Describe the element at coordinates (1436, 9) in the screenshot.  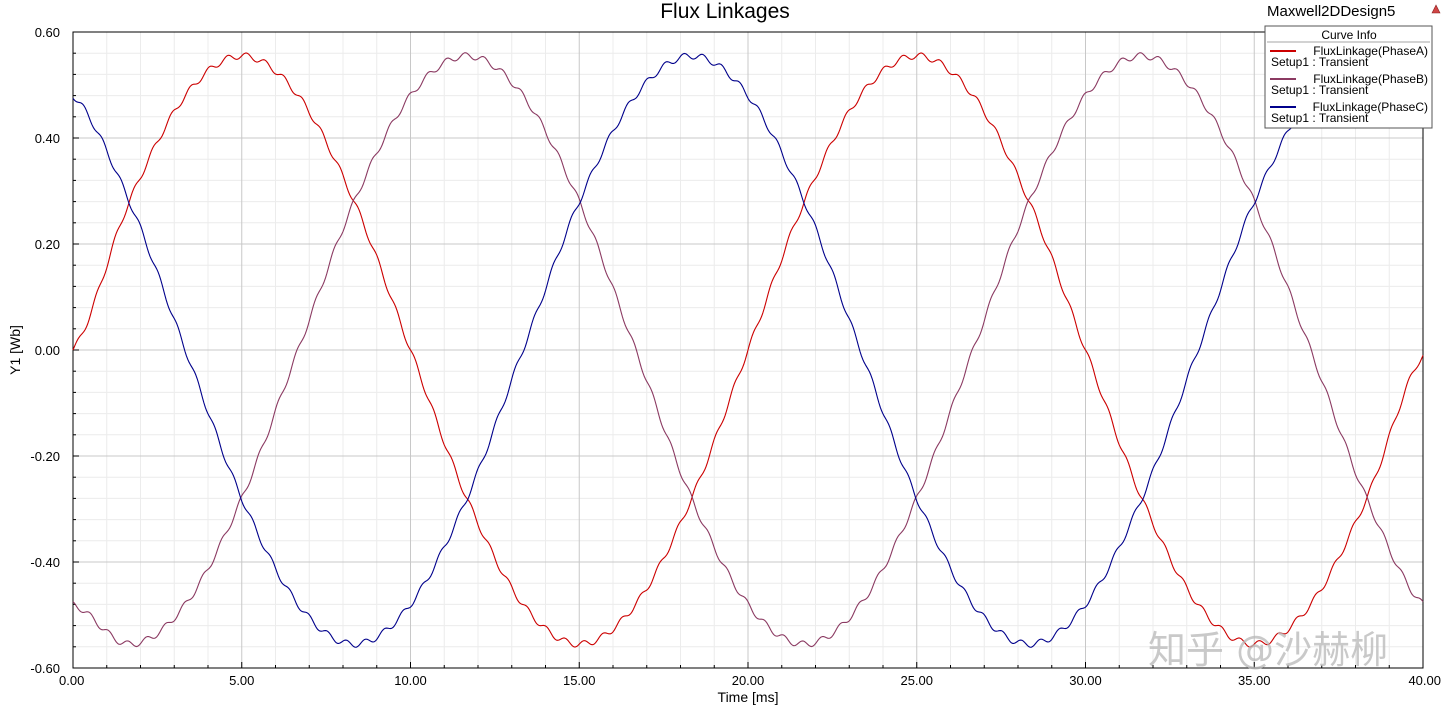
I see `warning-triangle-icon` at that location.